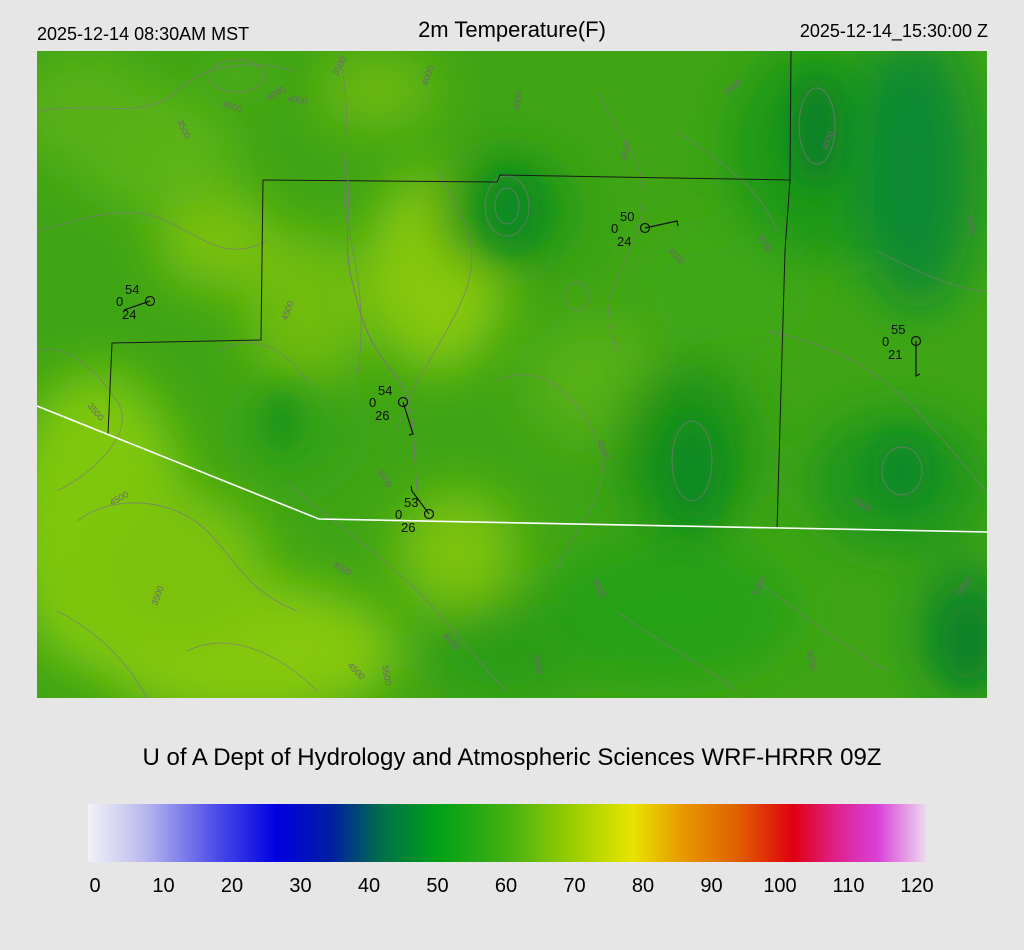  What do you see at coordinates (711, 886) in the screenshot?
I see `colorbar-tick-label: 90` at bounding box center [711, 886].